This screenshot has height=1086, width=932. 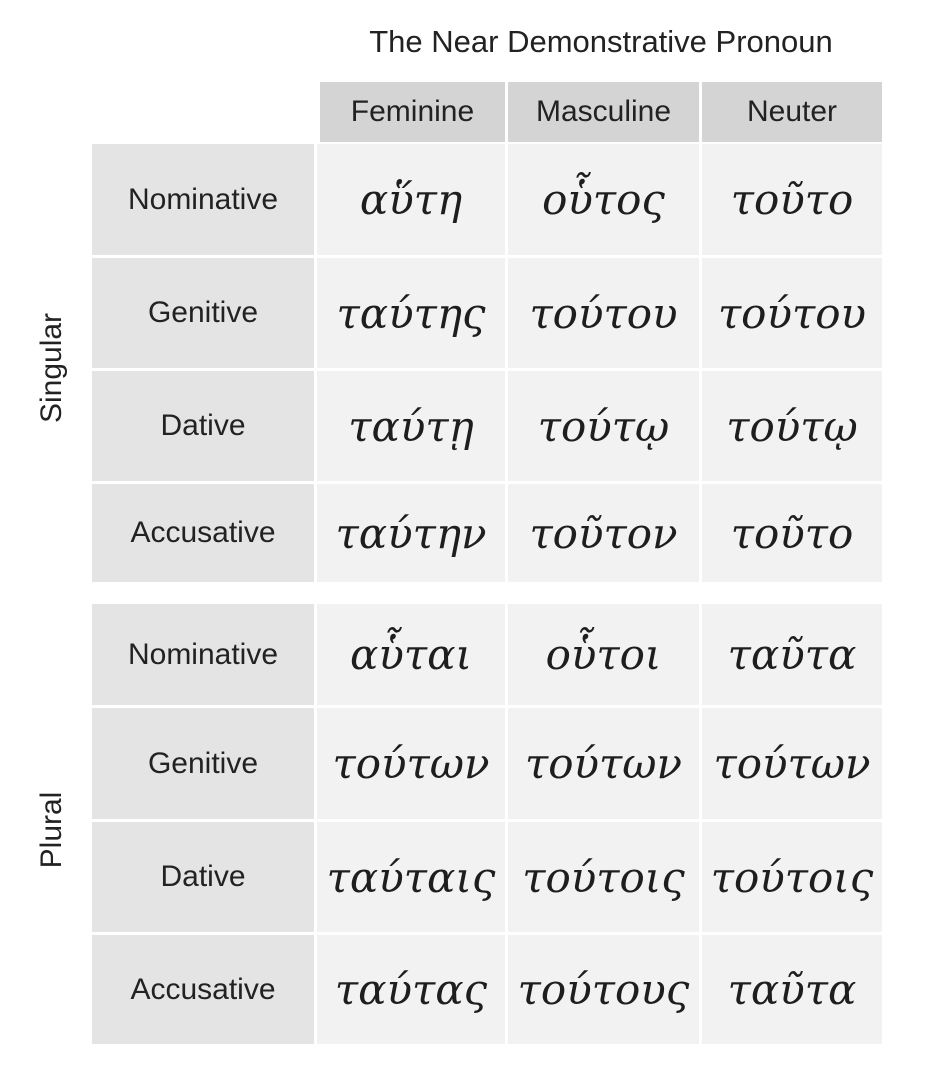 I want to click on table-title: The Near Demonstrative Pronoun, so click(x=601, y=41).